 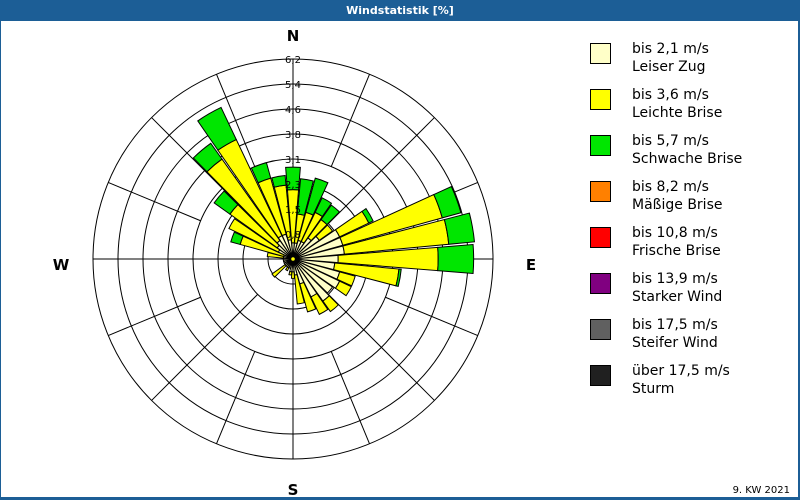 What do you see at coordinates (293, 60) in the screenshot?
I see `ring-label: 6,2` at bounding box center [293, 60].